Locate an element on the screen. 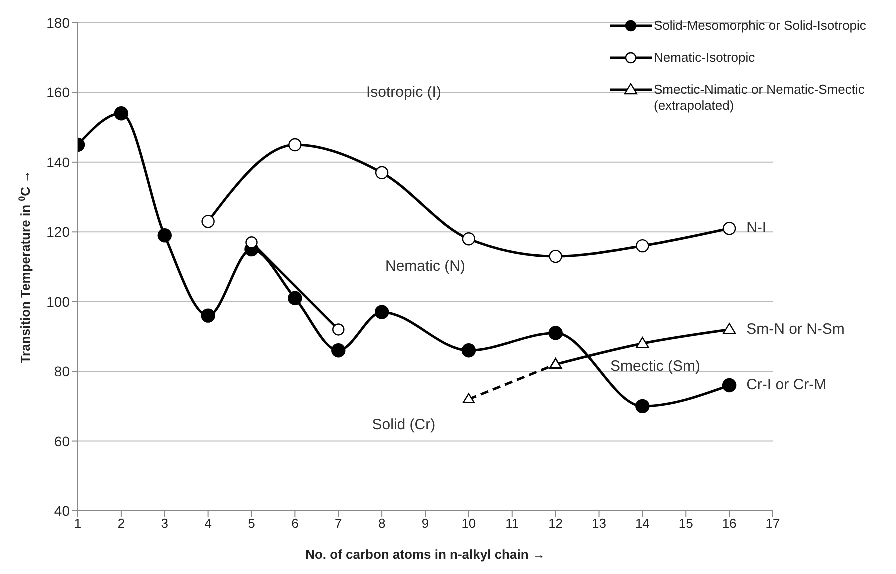 Image resolution: width=896 pixels, height=574 pixels. legend-label: Smectic-Nimatic or Nematic-Smectic (extrapolated) is located at coordinates (760, 98).